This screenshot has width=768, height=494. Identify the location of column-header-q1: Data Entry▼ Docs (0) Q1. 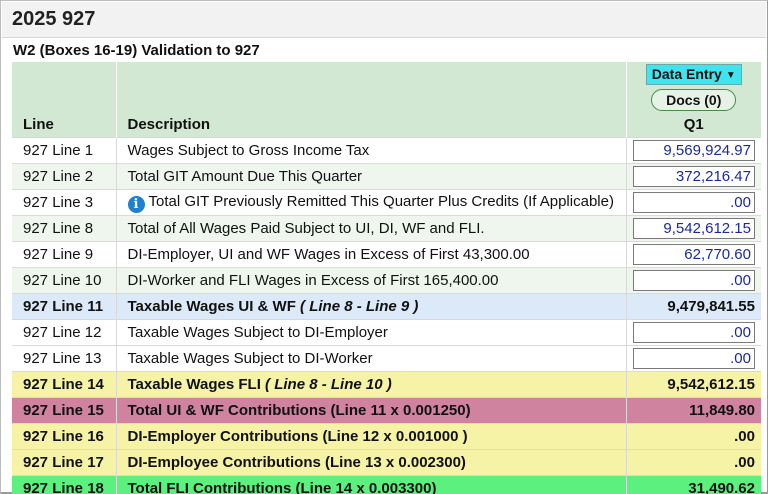
(693, 100).